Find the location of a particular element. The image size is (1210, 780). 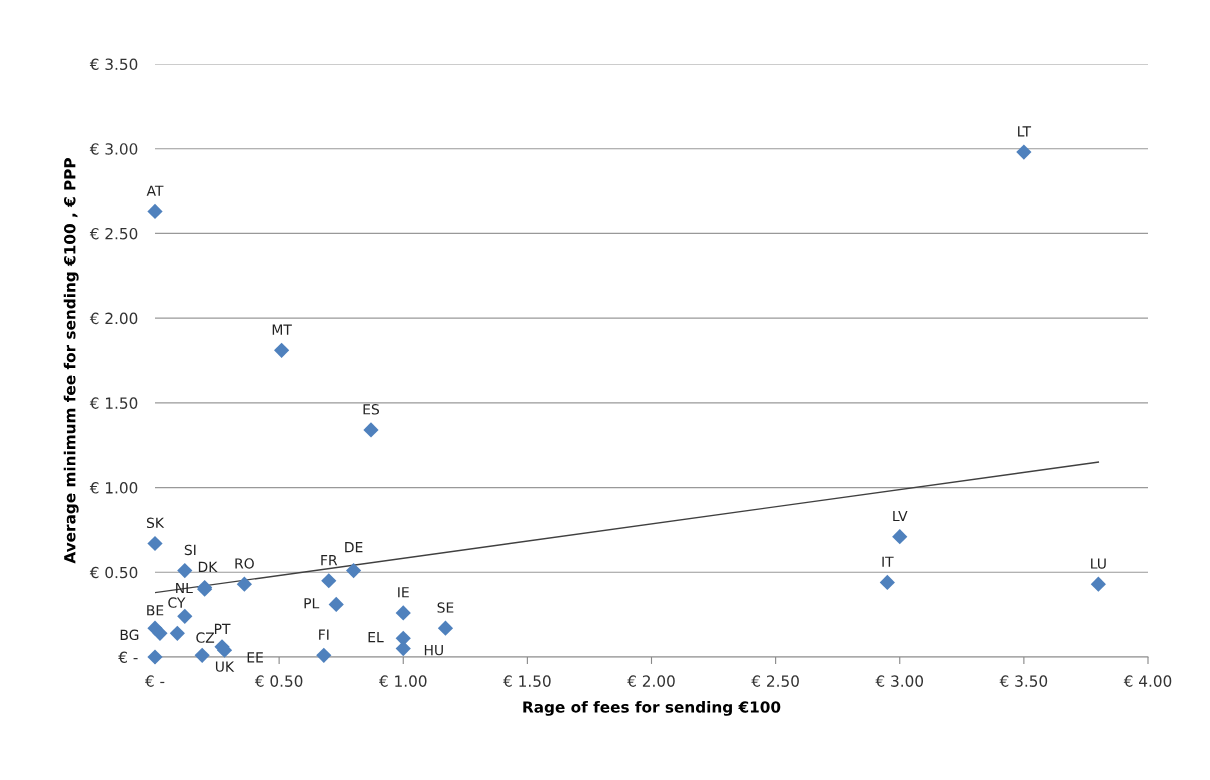

annotation: SE is located at coordinates (445, 607).